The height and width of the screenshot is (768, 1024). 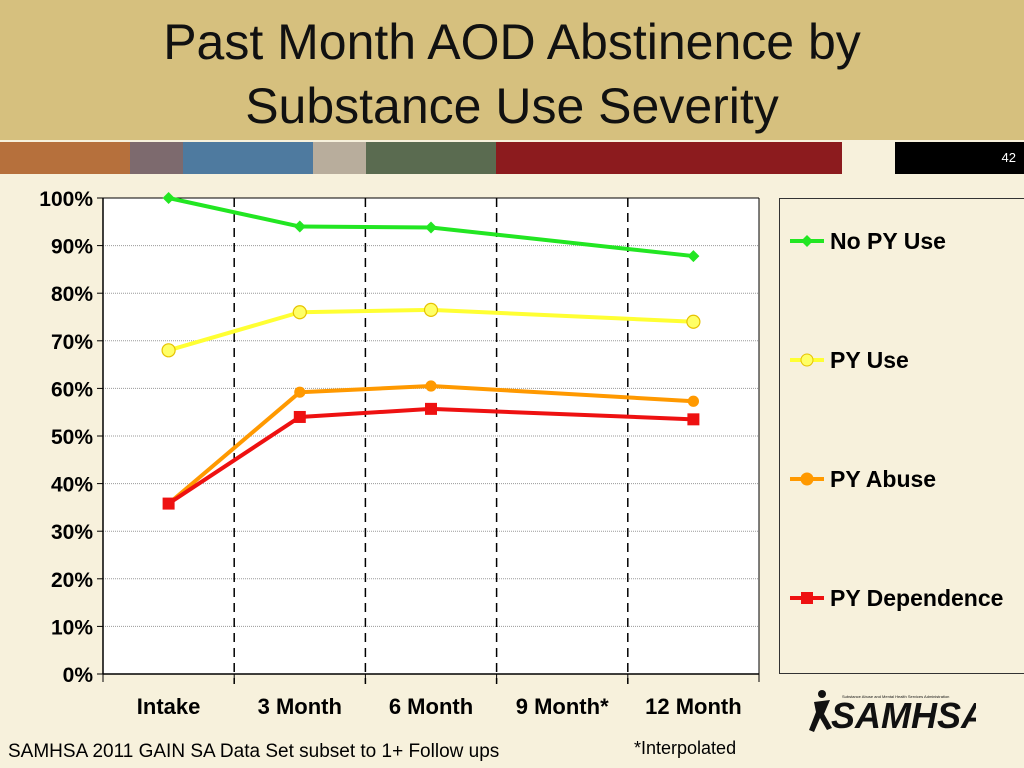 What do you see at coordinates (685, 748) in the screenshot?
I see `interpolated-note: *Interpolated` at bounding box center [685, 748].